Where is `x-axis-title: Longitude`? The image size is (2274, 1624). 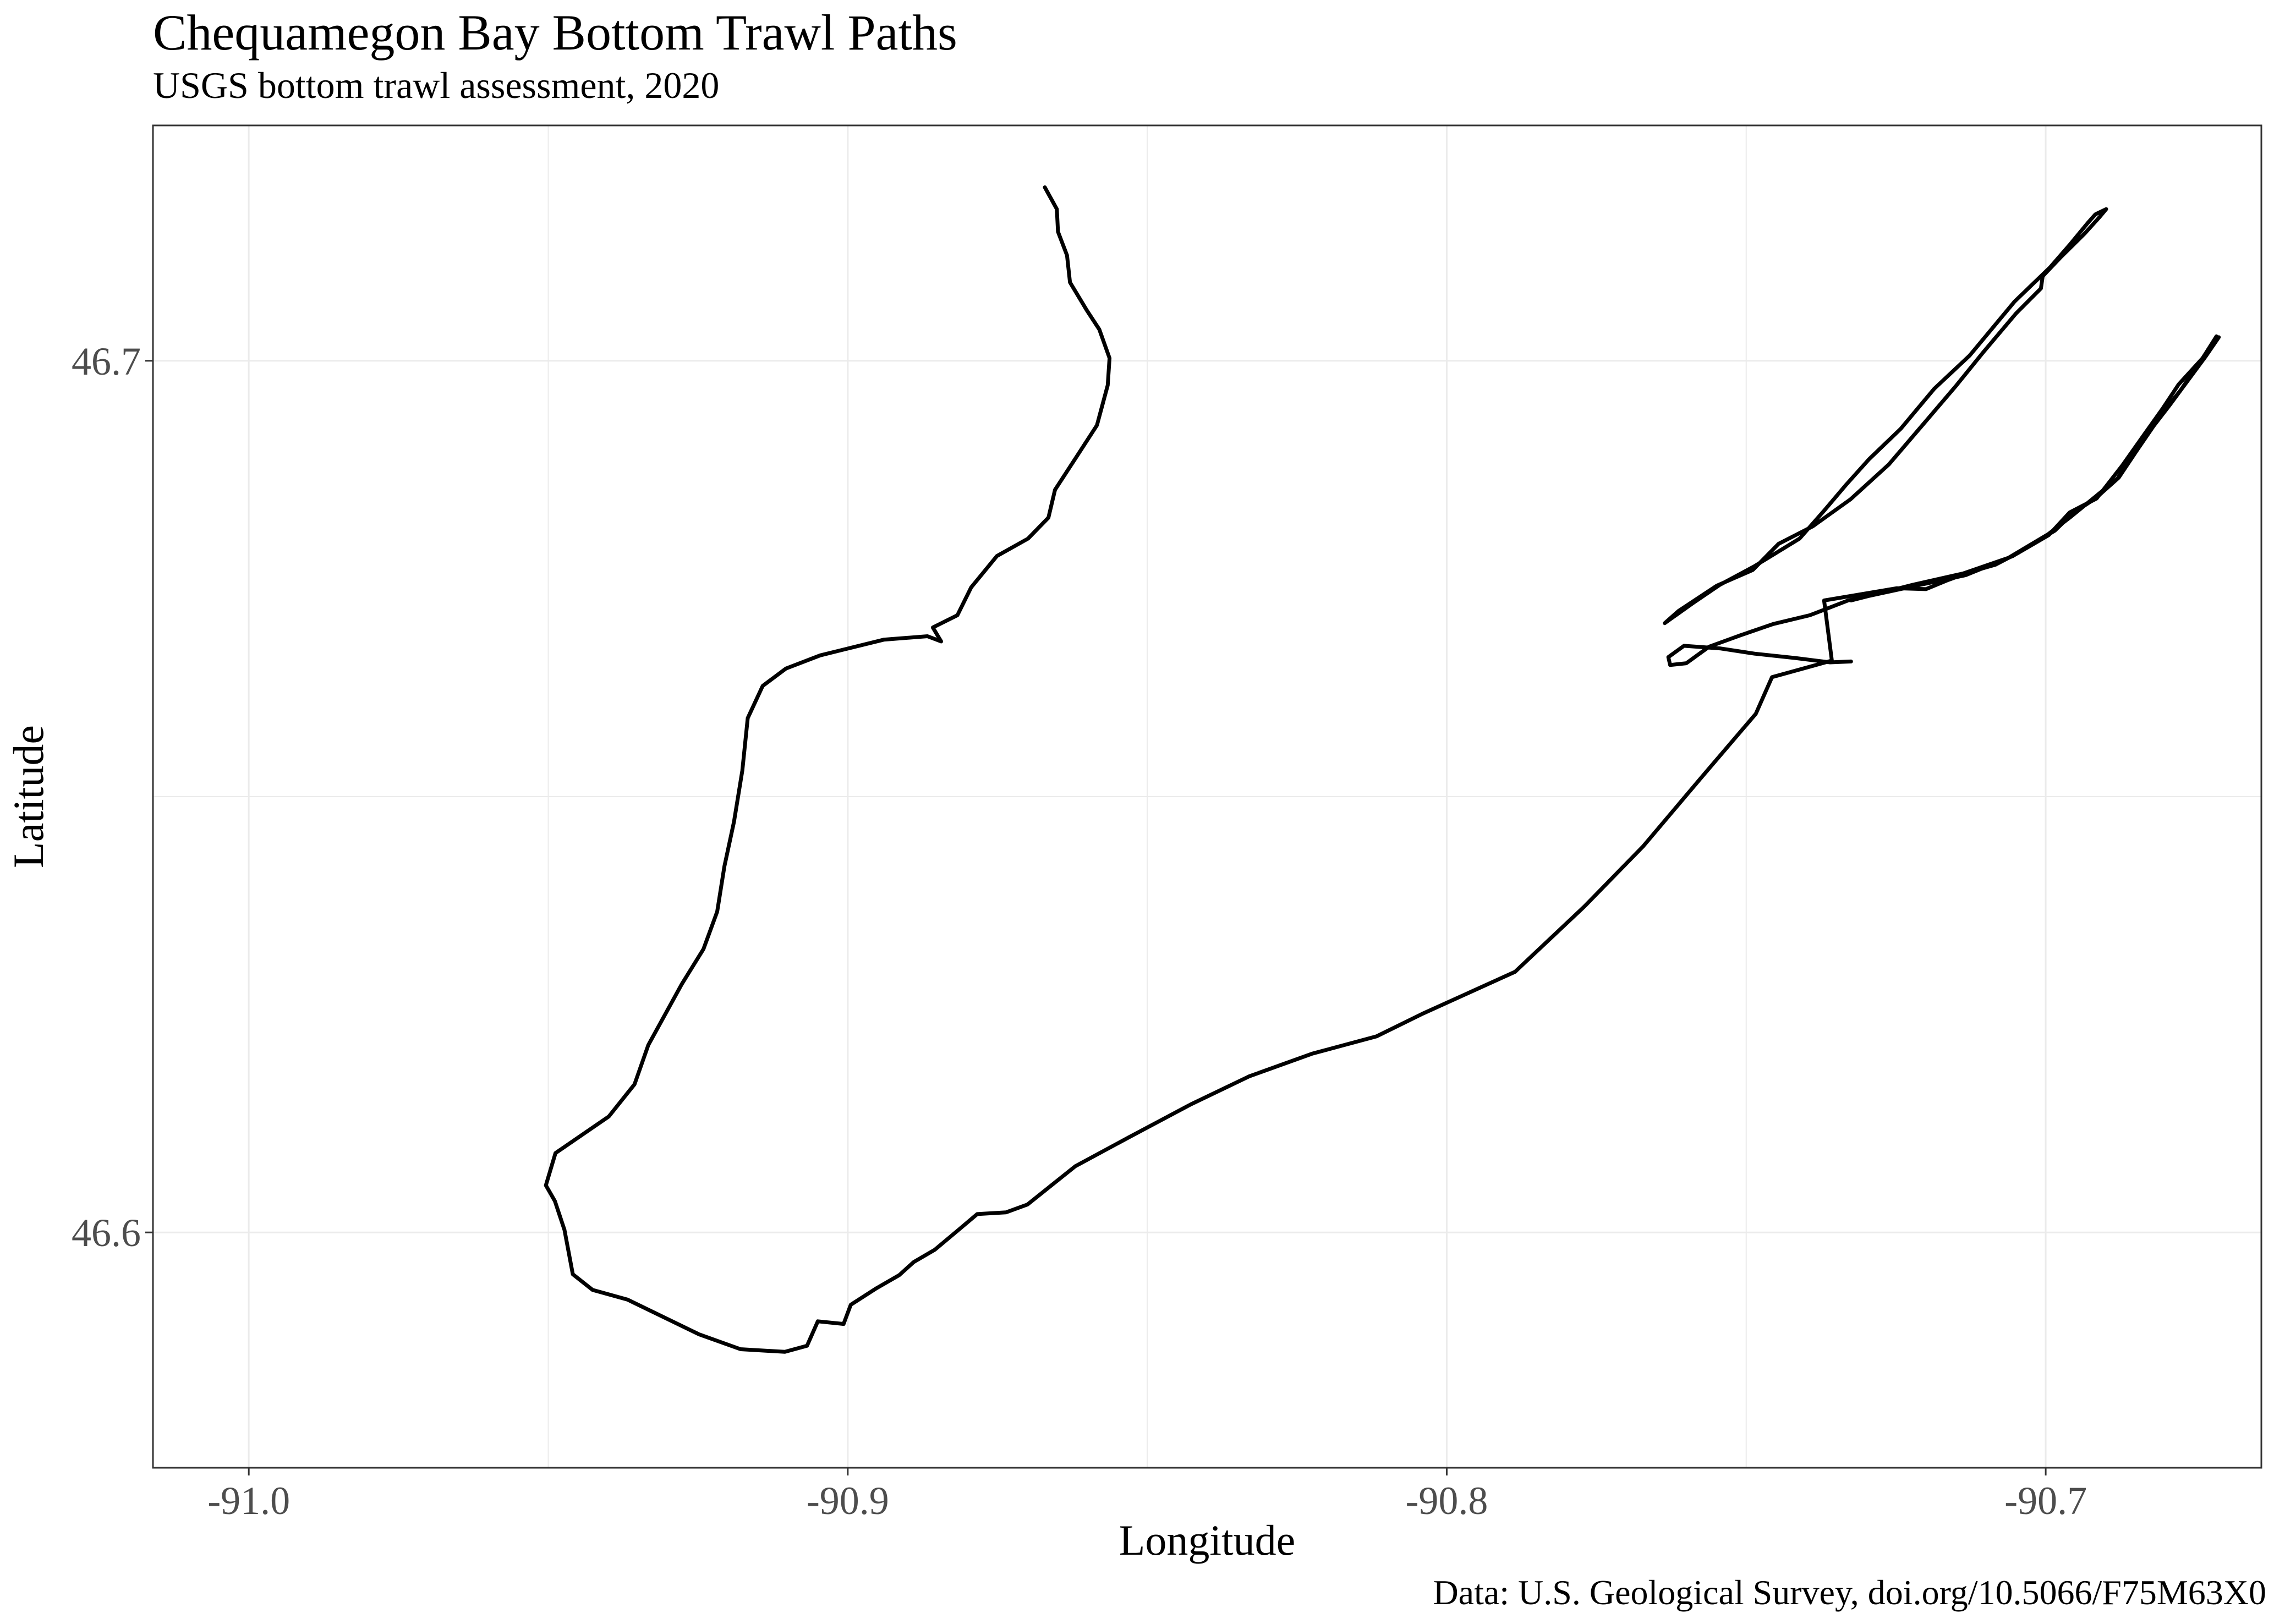 x-axis-title: Longitude is located at coordinates (1207, 1540).